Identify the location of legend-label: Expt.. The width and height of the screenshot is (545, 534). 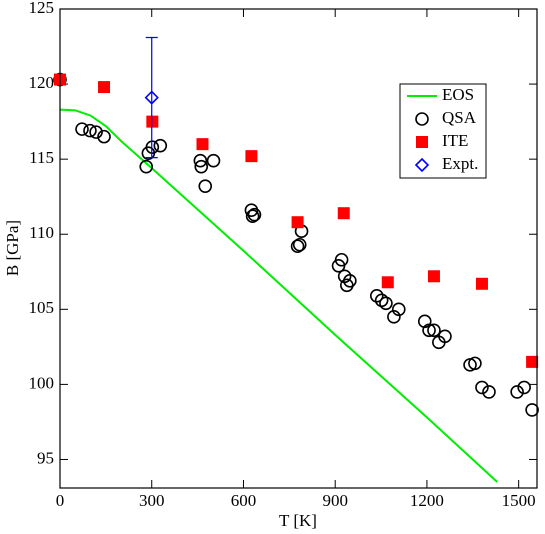
(460, 163).